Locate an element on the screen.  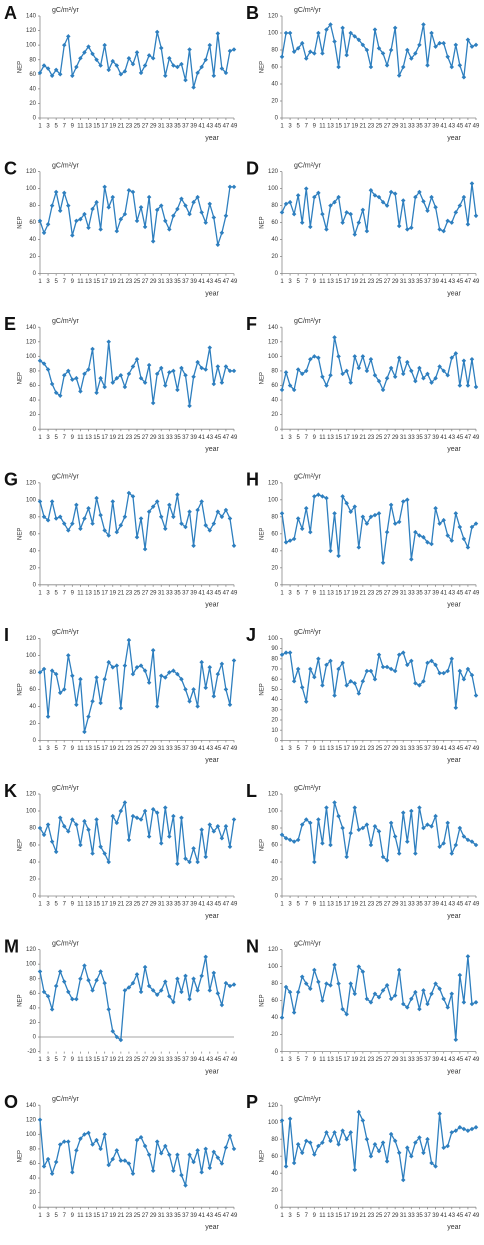
x-tick-label: 37 is located at coordinates (427, 749).